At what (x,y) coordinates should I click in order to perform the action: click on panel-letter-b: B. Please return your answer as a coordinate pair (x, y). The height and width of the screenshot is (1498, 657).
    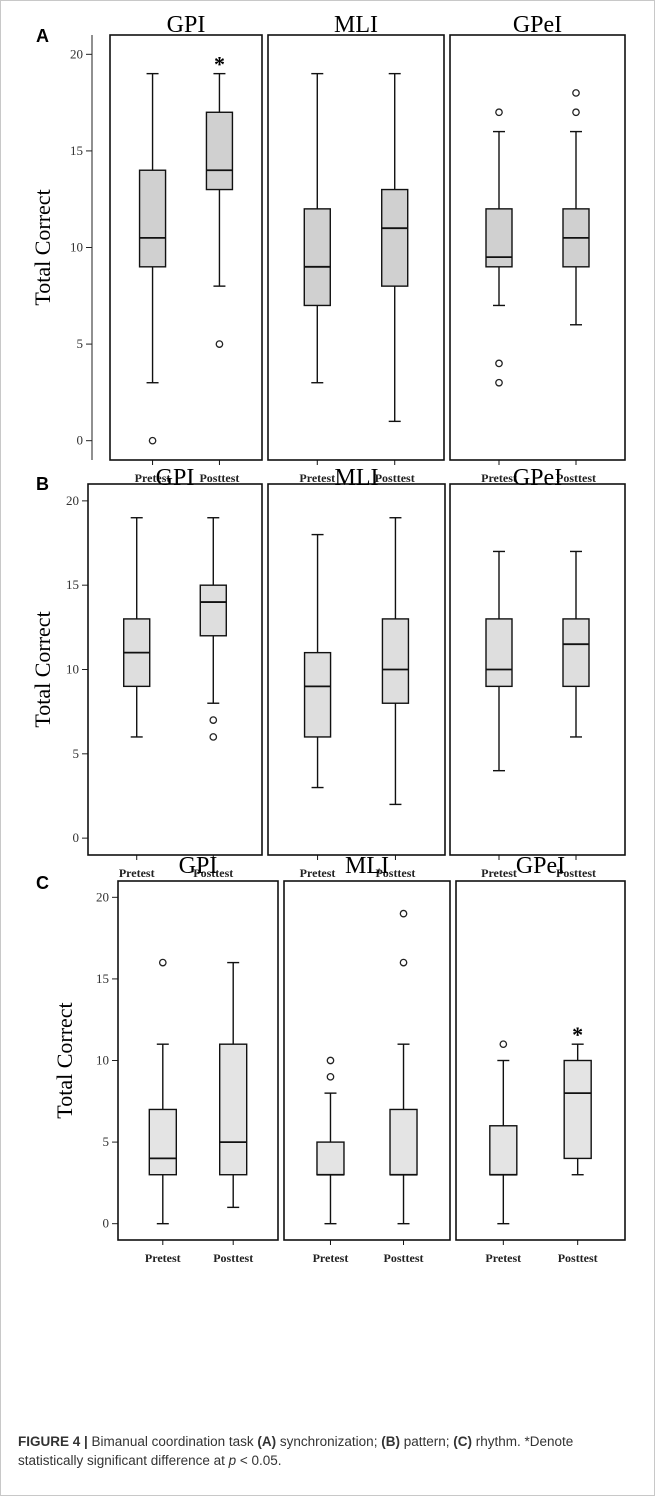
    Looking at the image, I should click on (42, 484).